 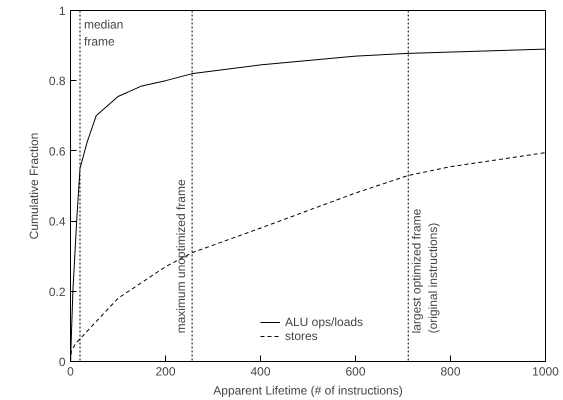 What do you see at coordinates (355, 371) in the screenshot?
I see `x-tick-label: 600` at bounding box center [355, 371].